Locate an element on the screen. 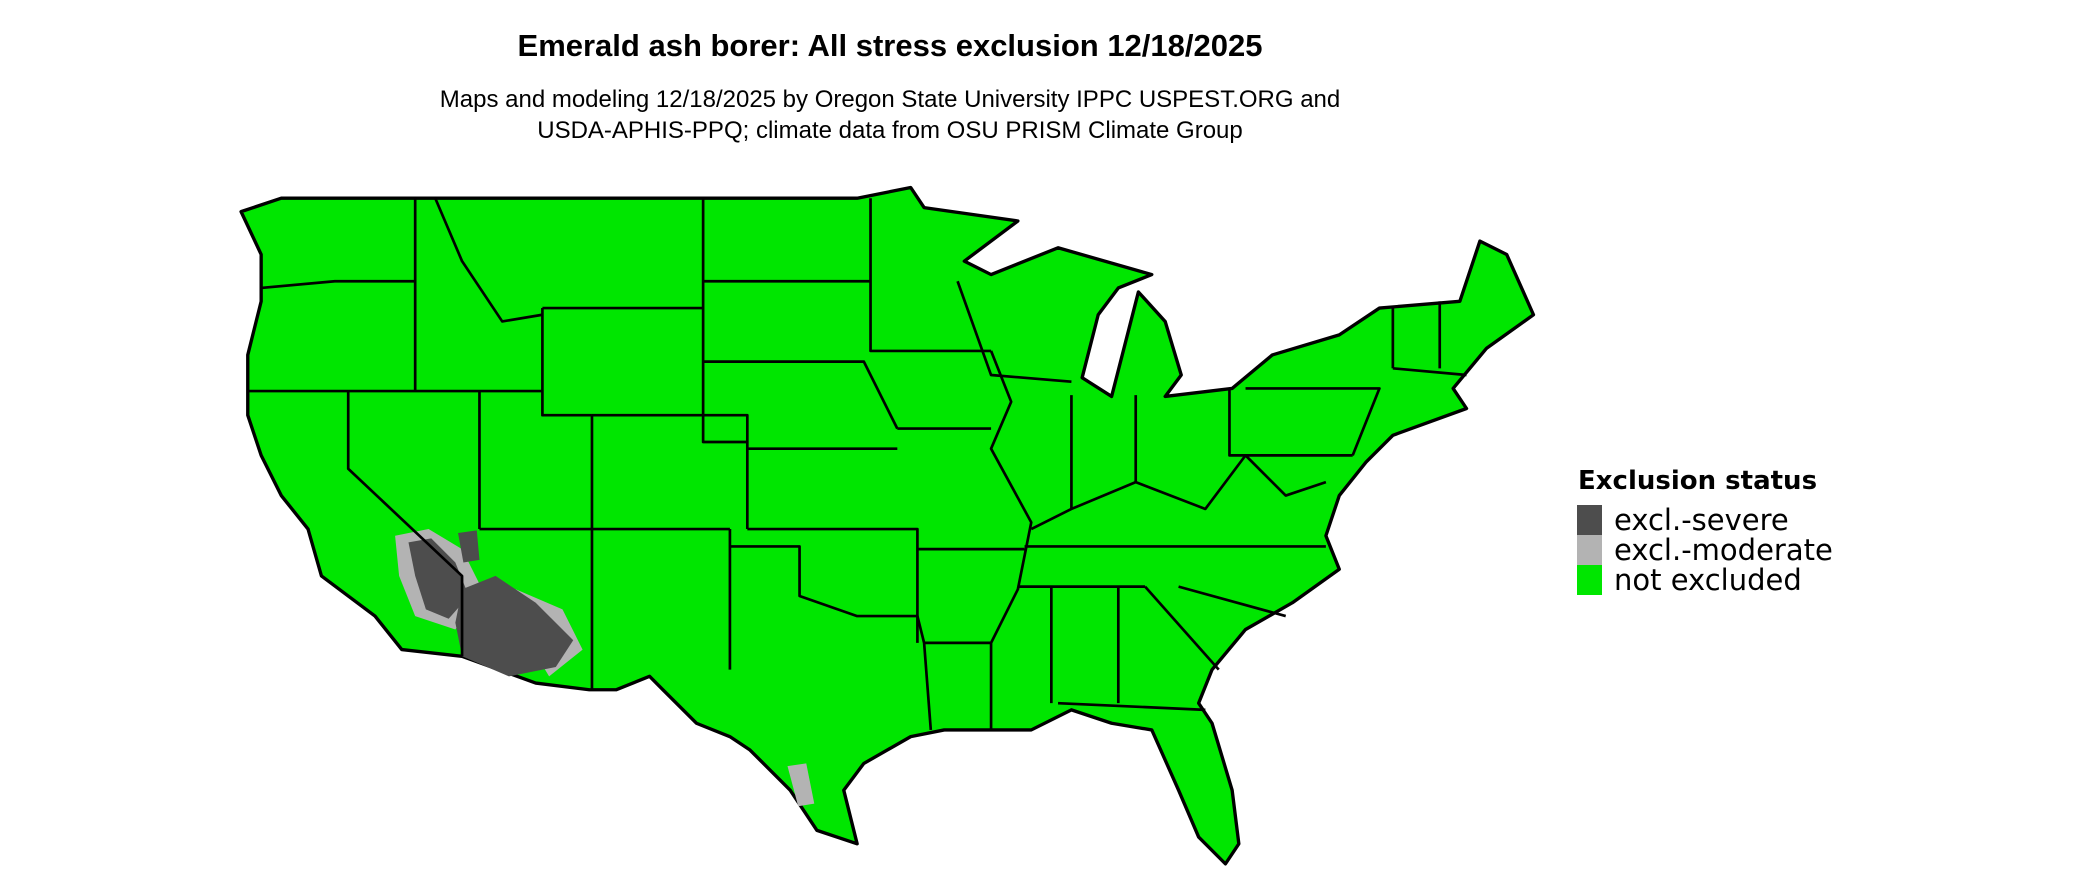  legend-swatch-severe is located at coordinates (1589, 520).